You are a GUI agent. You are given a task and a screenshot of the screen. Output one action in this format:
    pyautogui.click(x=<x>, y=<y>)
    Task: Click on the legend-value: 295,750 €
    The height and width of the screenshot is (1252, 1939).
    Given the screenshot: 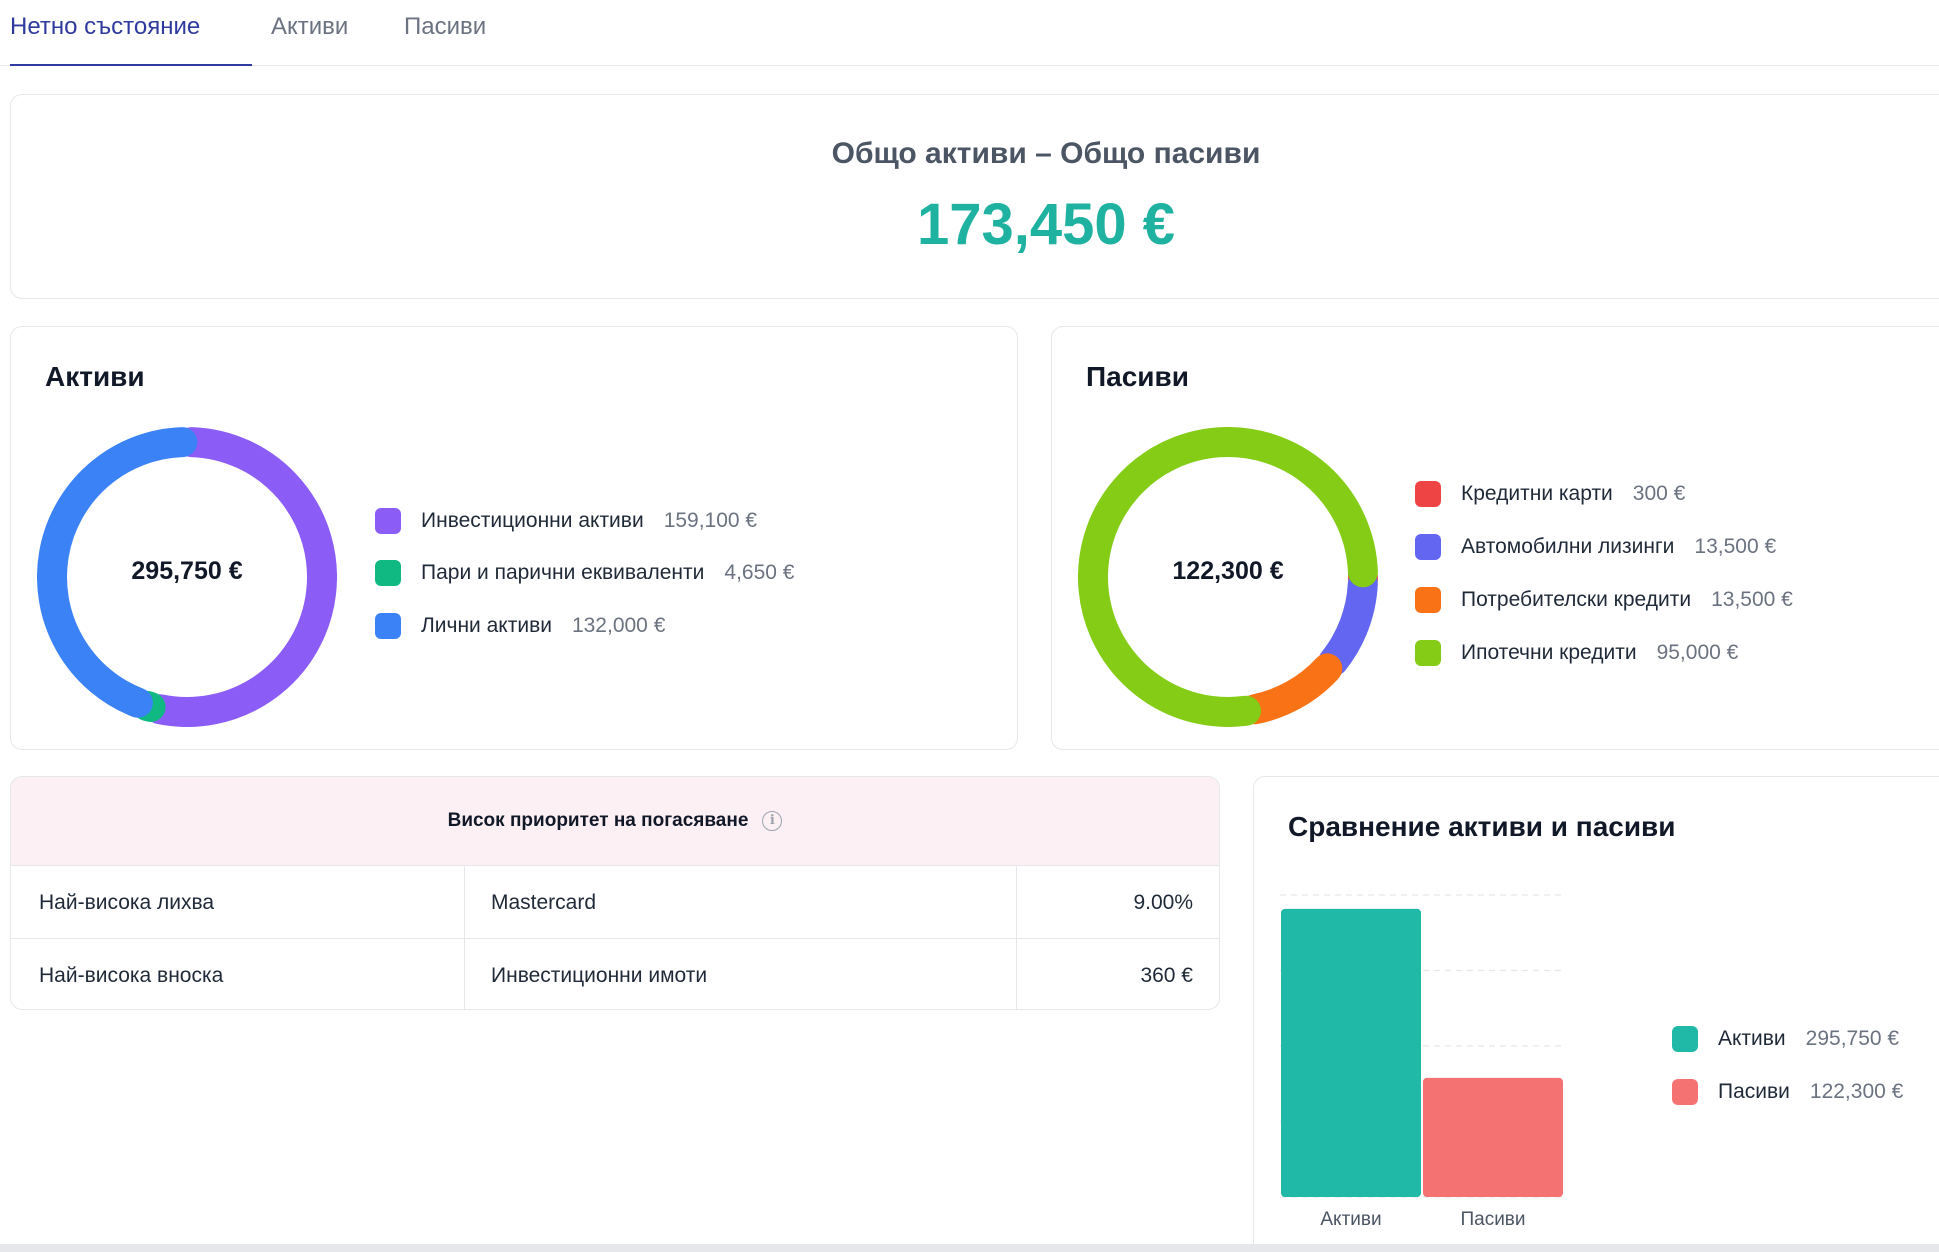 What is the action you would take?
    pyautogui.click(x=1852, y=1038)
    